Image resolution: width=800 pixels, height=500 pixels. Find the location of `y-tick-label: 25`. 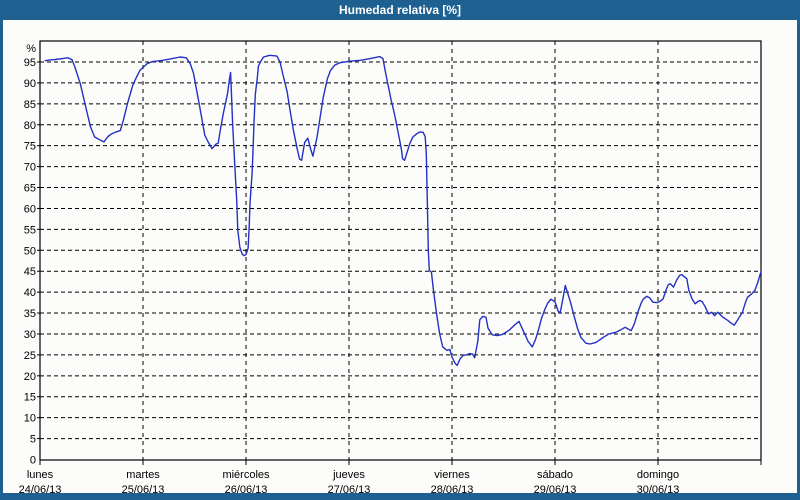

y-tick-label: 25 is located at coordinates (30, 356).